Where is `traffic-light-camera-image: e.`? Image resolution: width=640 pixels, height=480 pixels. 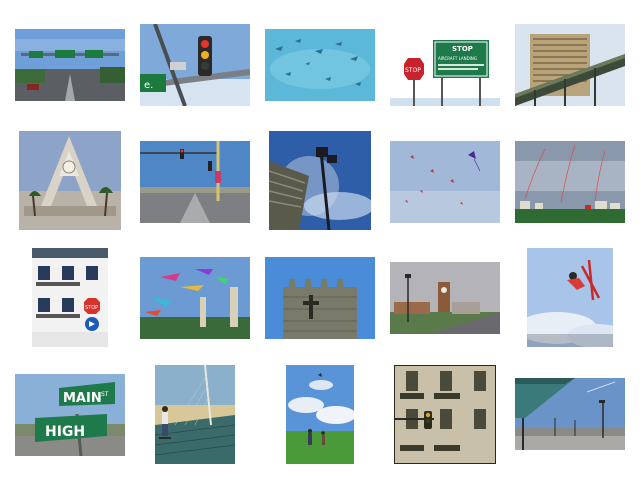 traffic-light-camera-image: e. is located at coordinates (195, 65).